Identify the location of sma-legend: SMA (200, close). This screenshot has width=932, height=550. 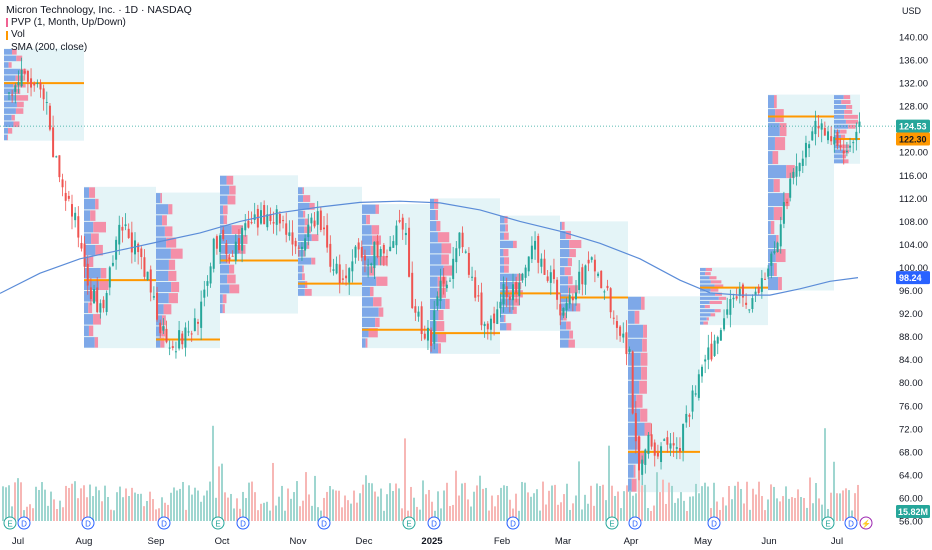
(49, 47).